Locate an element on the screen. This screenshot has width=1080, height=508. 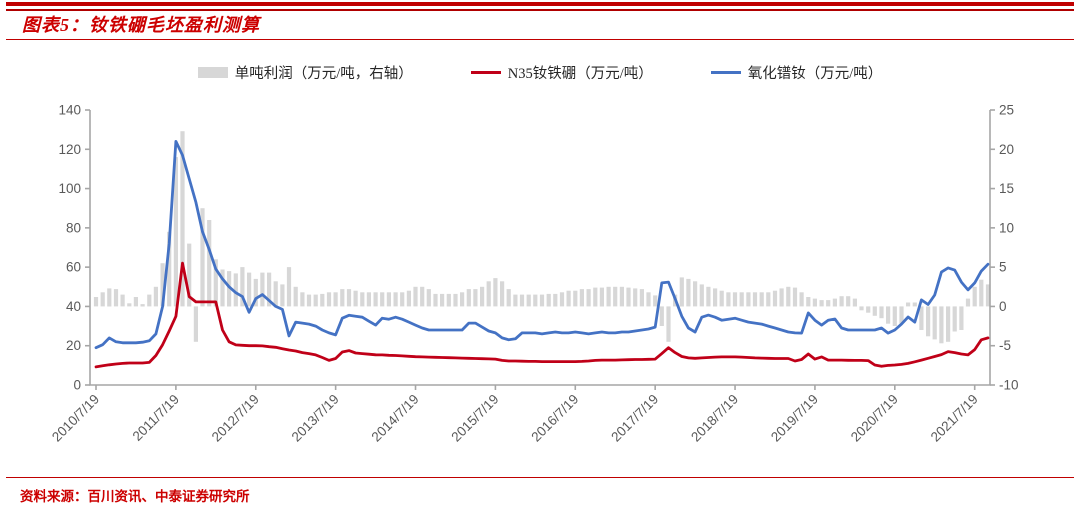
svg-text: 80 is located at coordinates (73, 227).